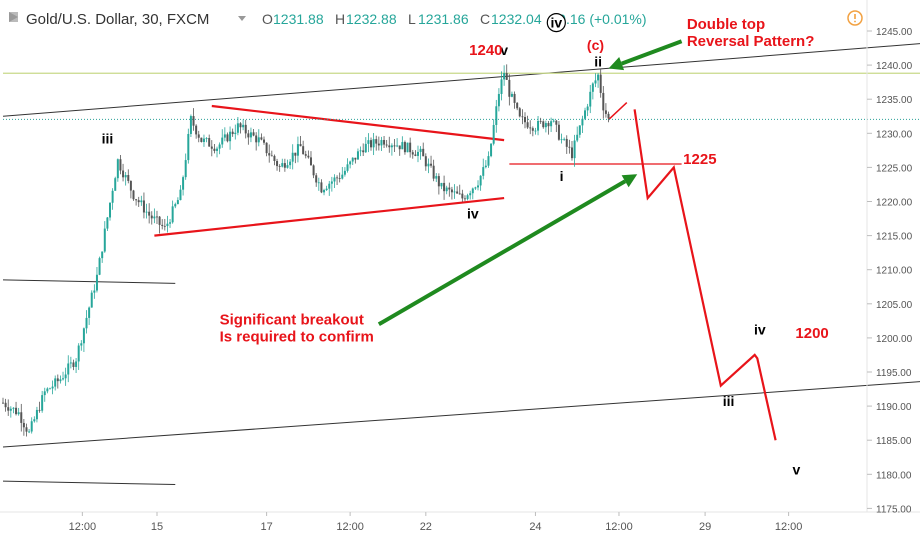  What do you see at coordinates (485, 19) in the screenshot?
I see `close-label: C` at bounding box center [485, 19].